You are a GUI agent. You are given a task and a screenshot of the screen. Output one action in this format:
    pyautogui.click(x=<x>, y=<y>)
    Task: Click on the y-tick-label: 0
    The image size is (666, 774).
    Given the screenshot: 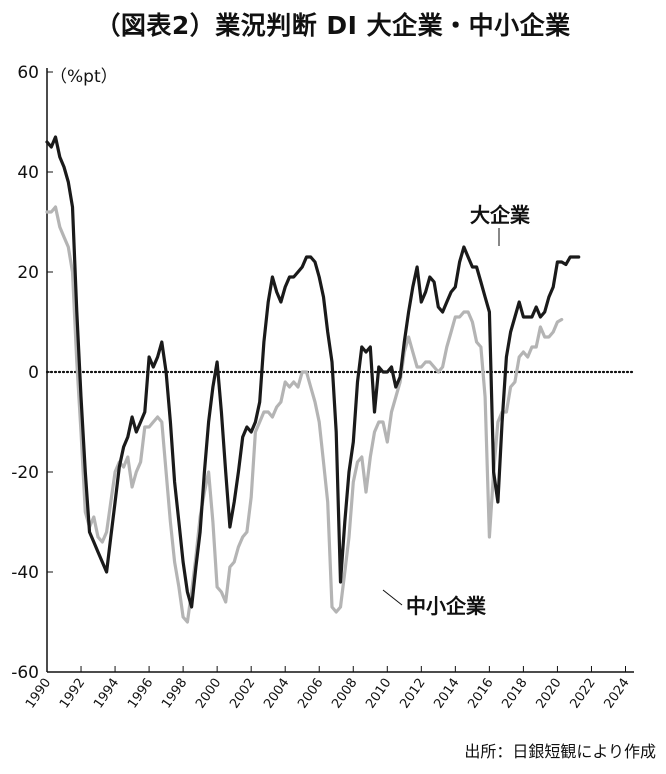 What is the action you would take?
    pyautogui.click(x=33, y=373)
    